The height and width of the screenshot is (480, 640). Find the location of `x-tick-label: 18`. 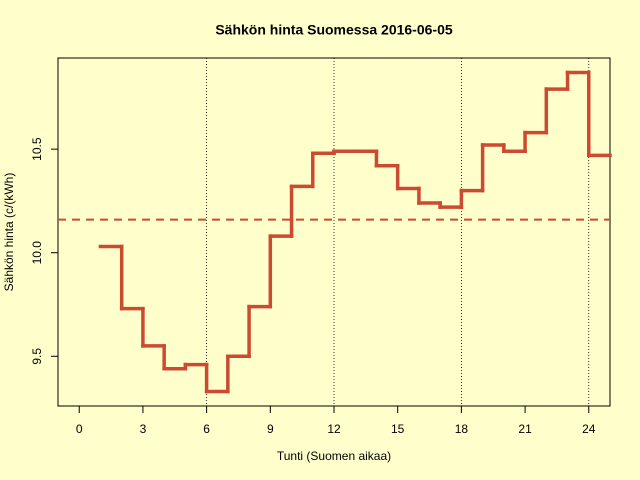

x-tick-label: 18 is located at coordinates (462, 429).